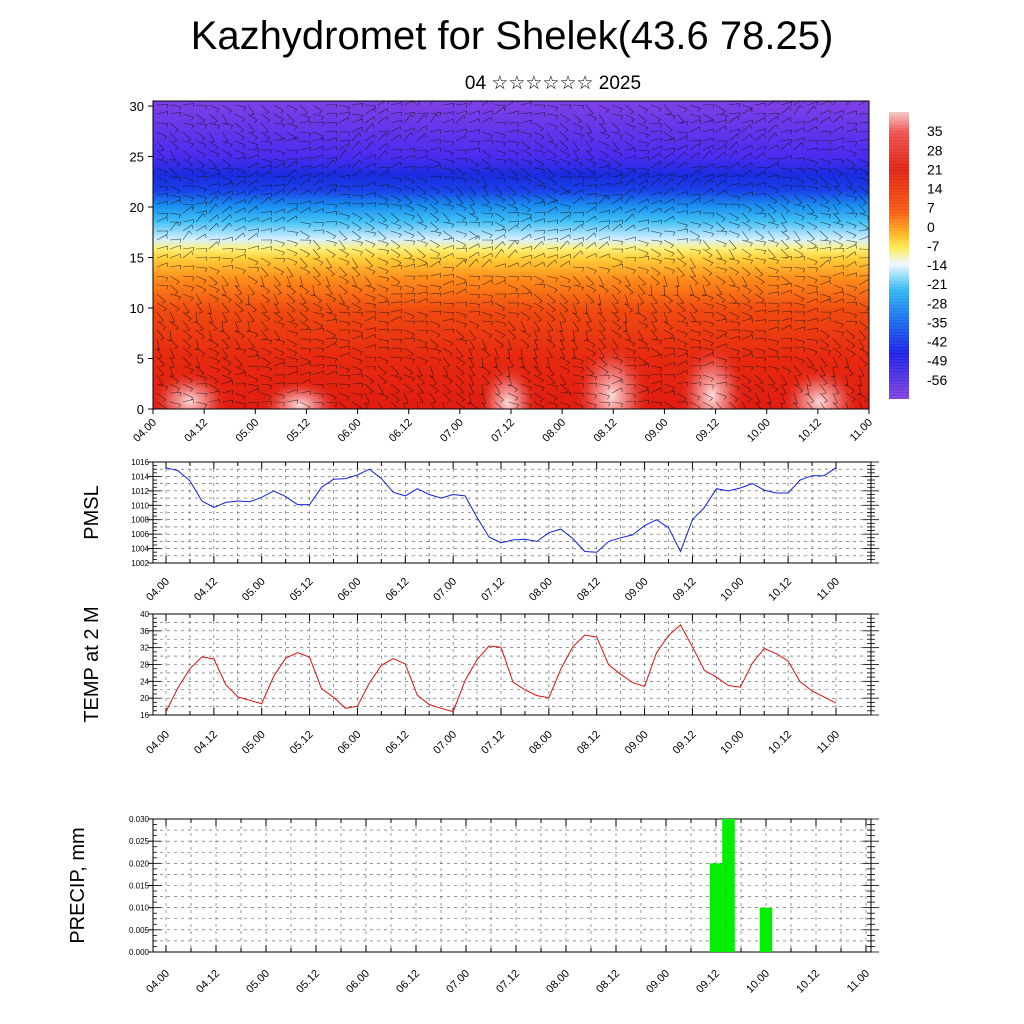 Image resolution: width=1024 pixels, height=1024 pixels. I want to click on heat-ytick-label: 0, so click(140, 409).